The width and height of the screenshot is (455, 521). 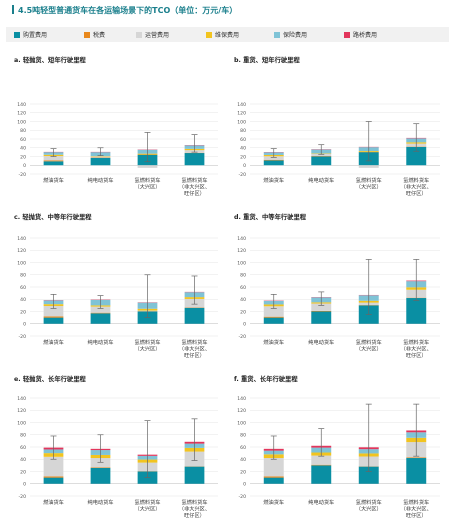 I want to click on legend-label: 税费, so click(x=99, y=35).